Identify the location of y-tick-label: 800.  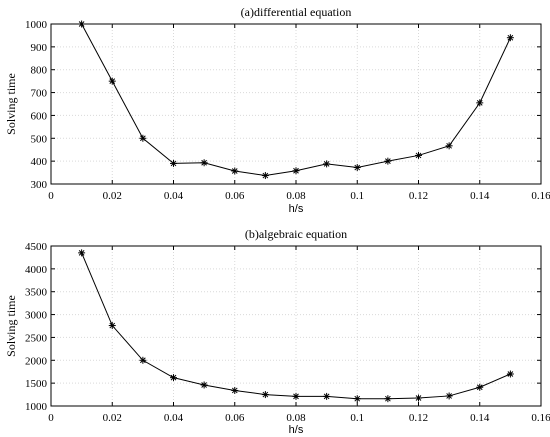
(39, 71).